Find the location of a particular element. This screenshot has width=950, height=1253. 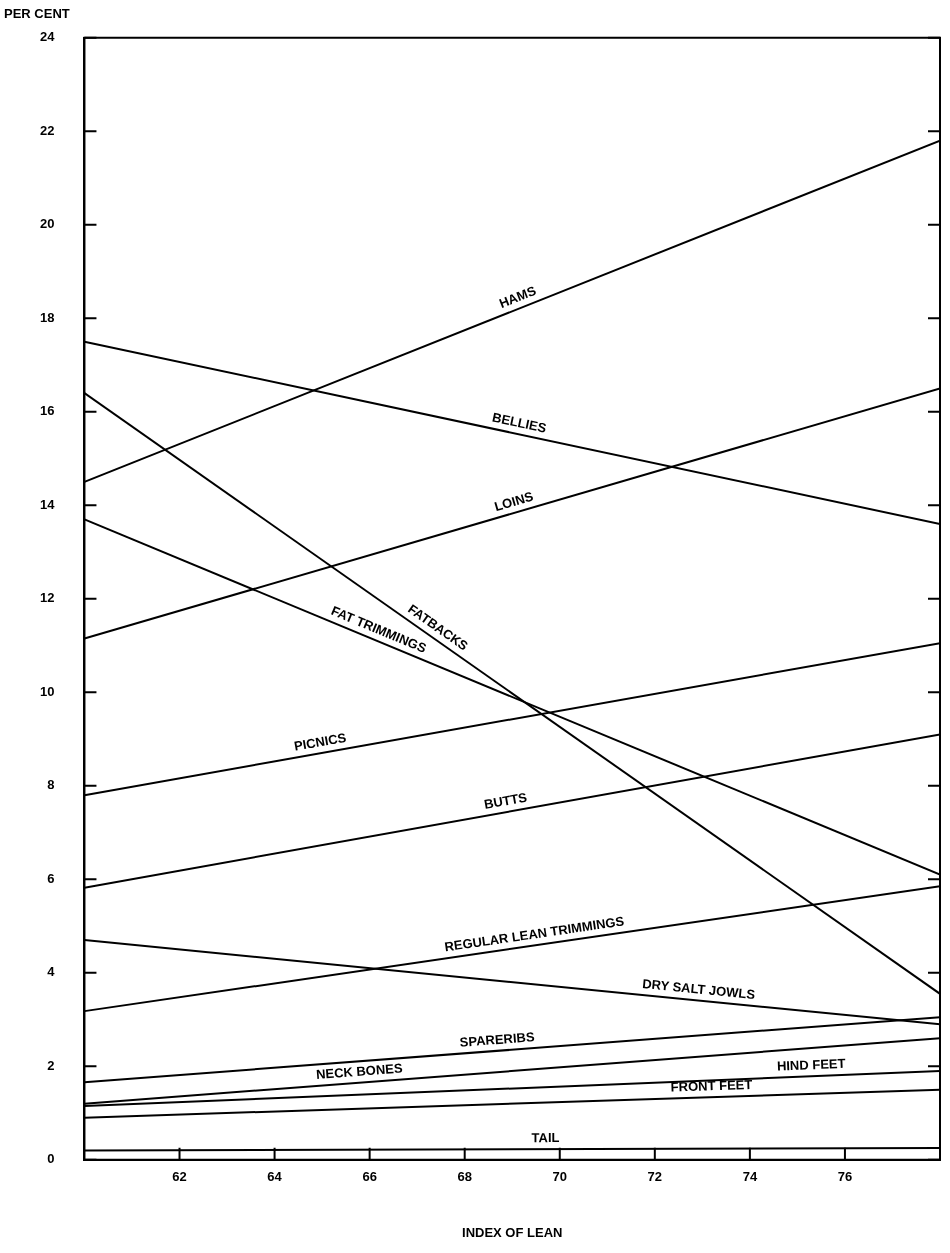

x-tick-label: 62 is located at coordinates (179, 1177).